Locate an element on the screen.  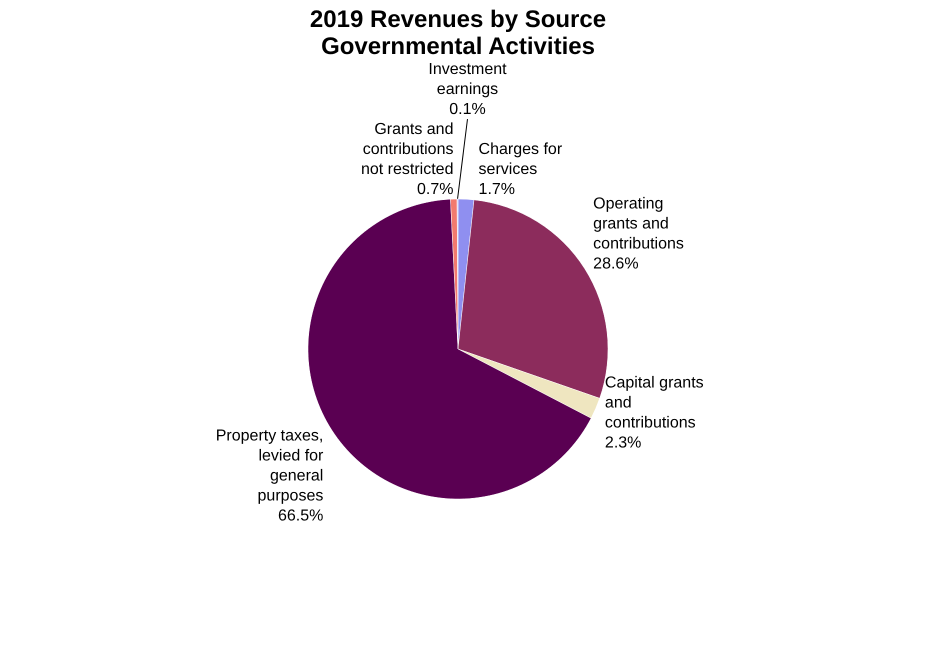
chart-title: 2019 Revenues by Source is located at coordinates (458, 19).